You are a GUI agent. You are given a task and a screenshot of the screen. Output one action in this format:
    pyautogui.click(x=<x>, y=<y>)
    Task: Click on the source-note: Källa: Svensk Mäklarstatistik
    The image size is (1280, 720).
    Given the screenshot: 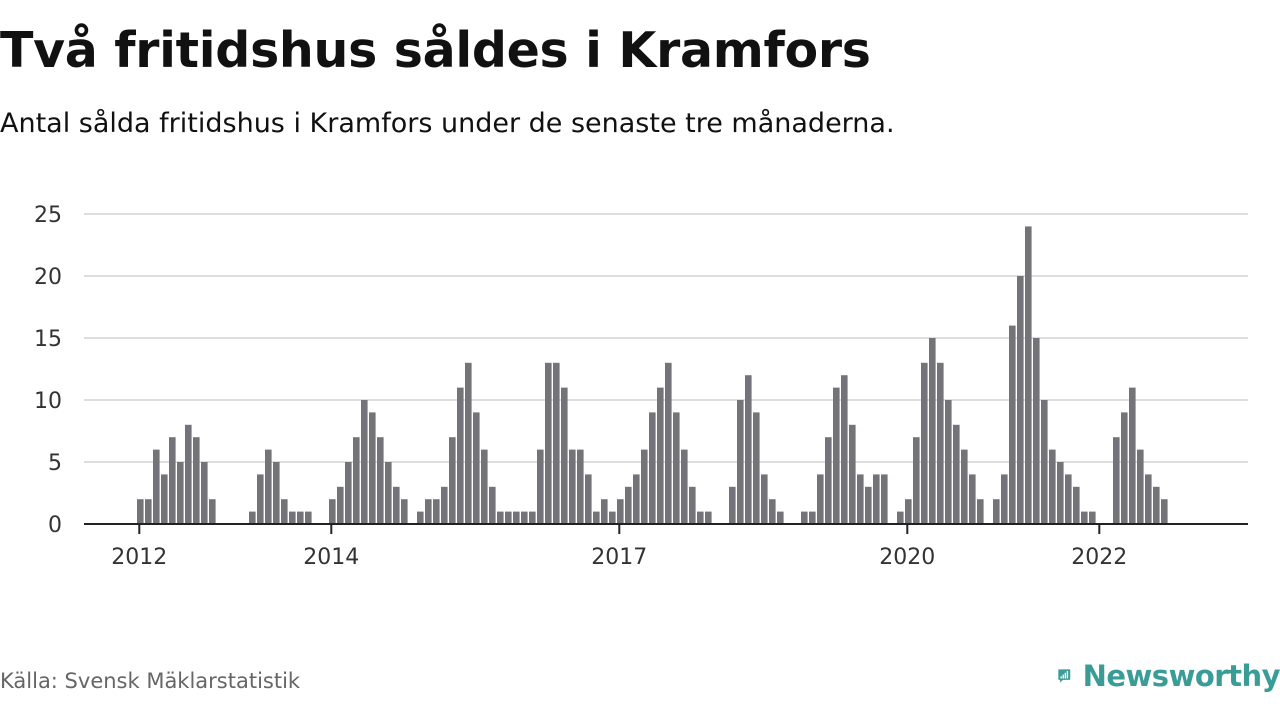 What is the action you would take?
    pyautogui.click(x=150, y=681)
    